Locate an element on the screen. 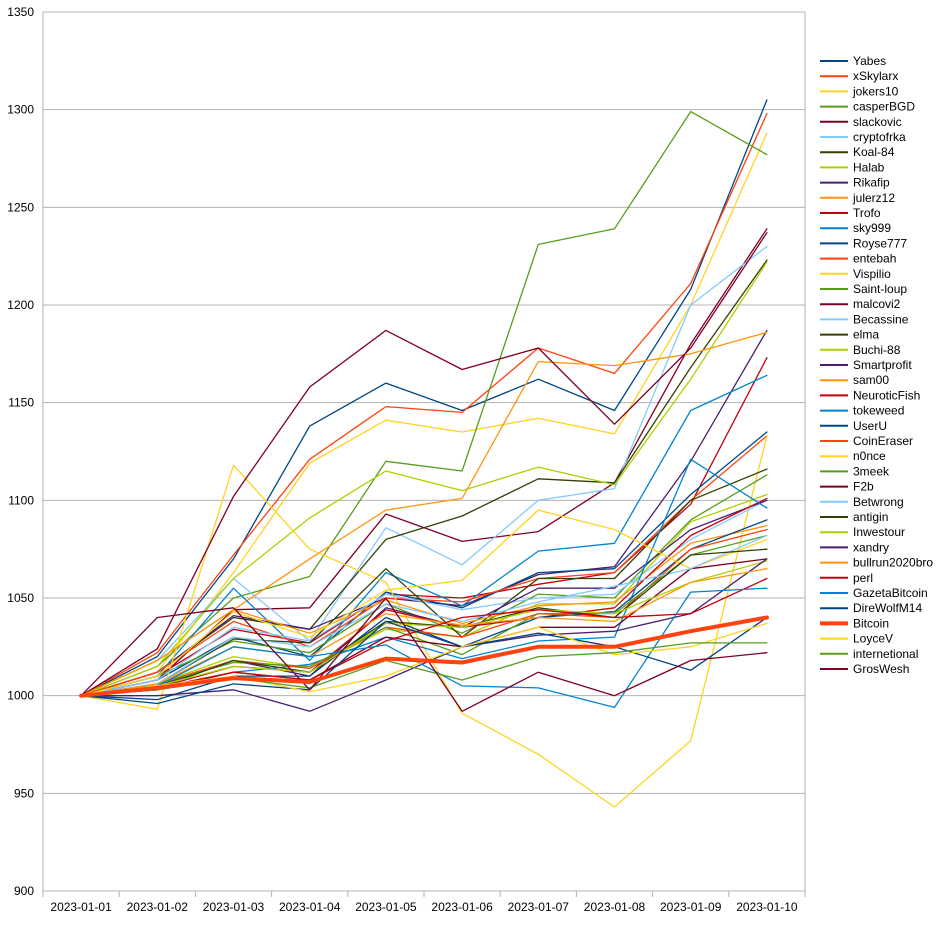 The image size is (943, 928). legend-label: malcovi2 is located at coordinates (877, 304).